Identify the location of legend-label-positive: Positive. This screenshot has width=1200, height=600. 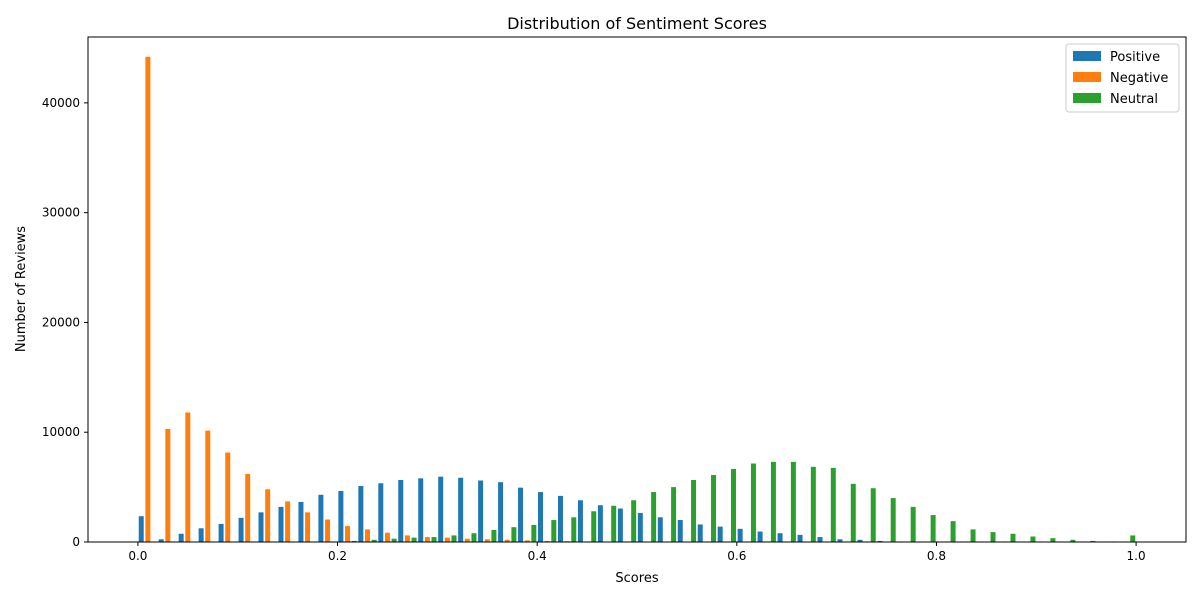
(1135, 57).